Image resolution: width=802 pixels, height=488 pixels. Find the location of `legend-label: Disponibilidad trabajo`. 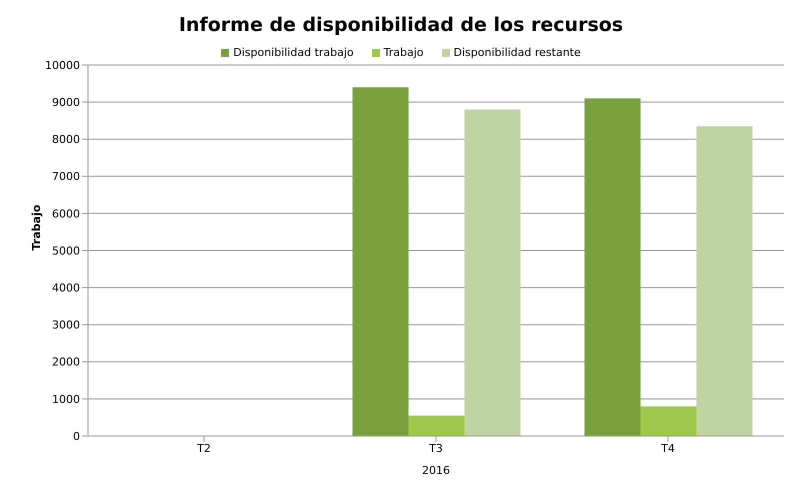

legend-label: Disponibilidad trabajo is located at coordinates (293, 52).